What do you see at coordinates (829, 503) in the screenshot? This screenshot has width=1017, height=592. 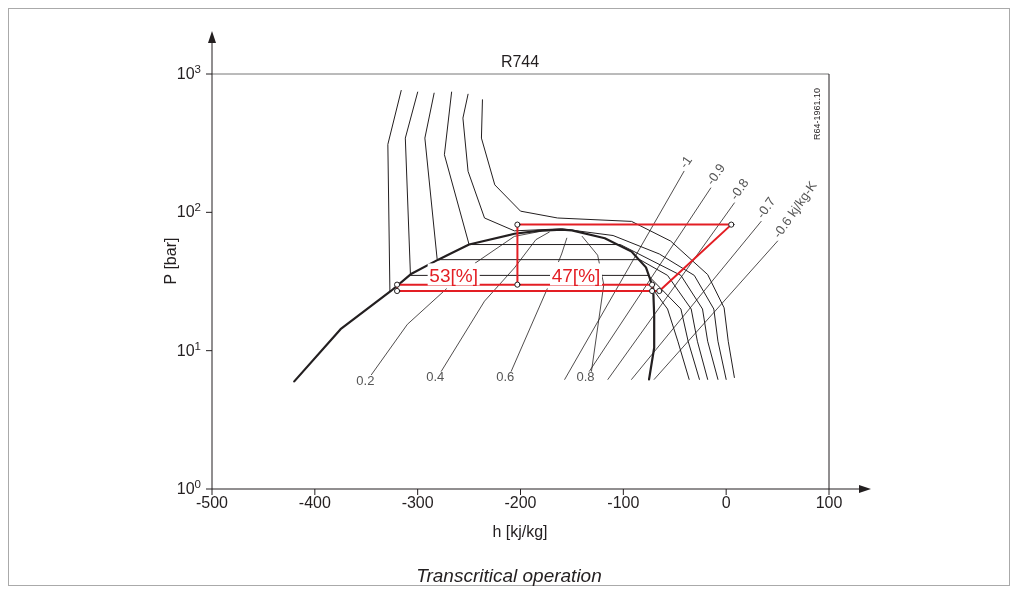 I see `x-tick-label: 100` at bounding box center [829, 503].